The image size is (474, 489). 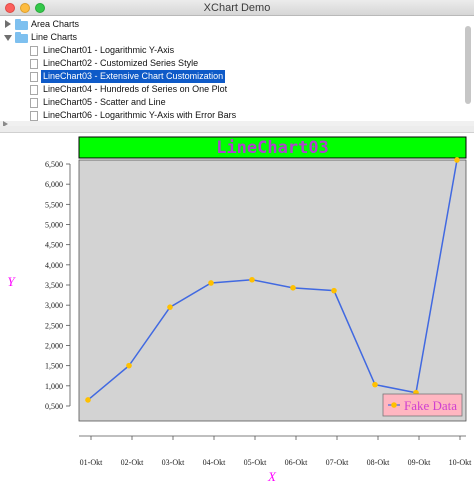 What do you see at coordinates (121, 63) in the screenshot?
I see `tree-item-label: LineChart02 - Customized Series Style` at bounding box center [121, 63].